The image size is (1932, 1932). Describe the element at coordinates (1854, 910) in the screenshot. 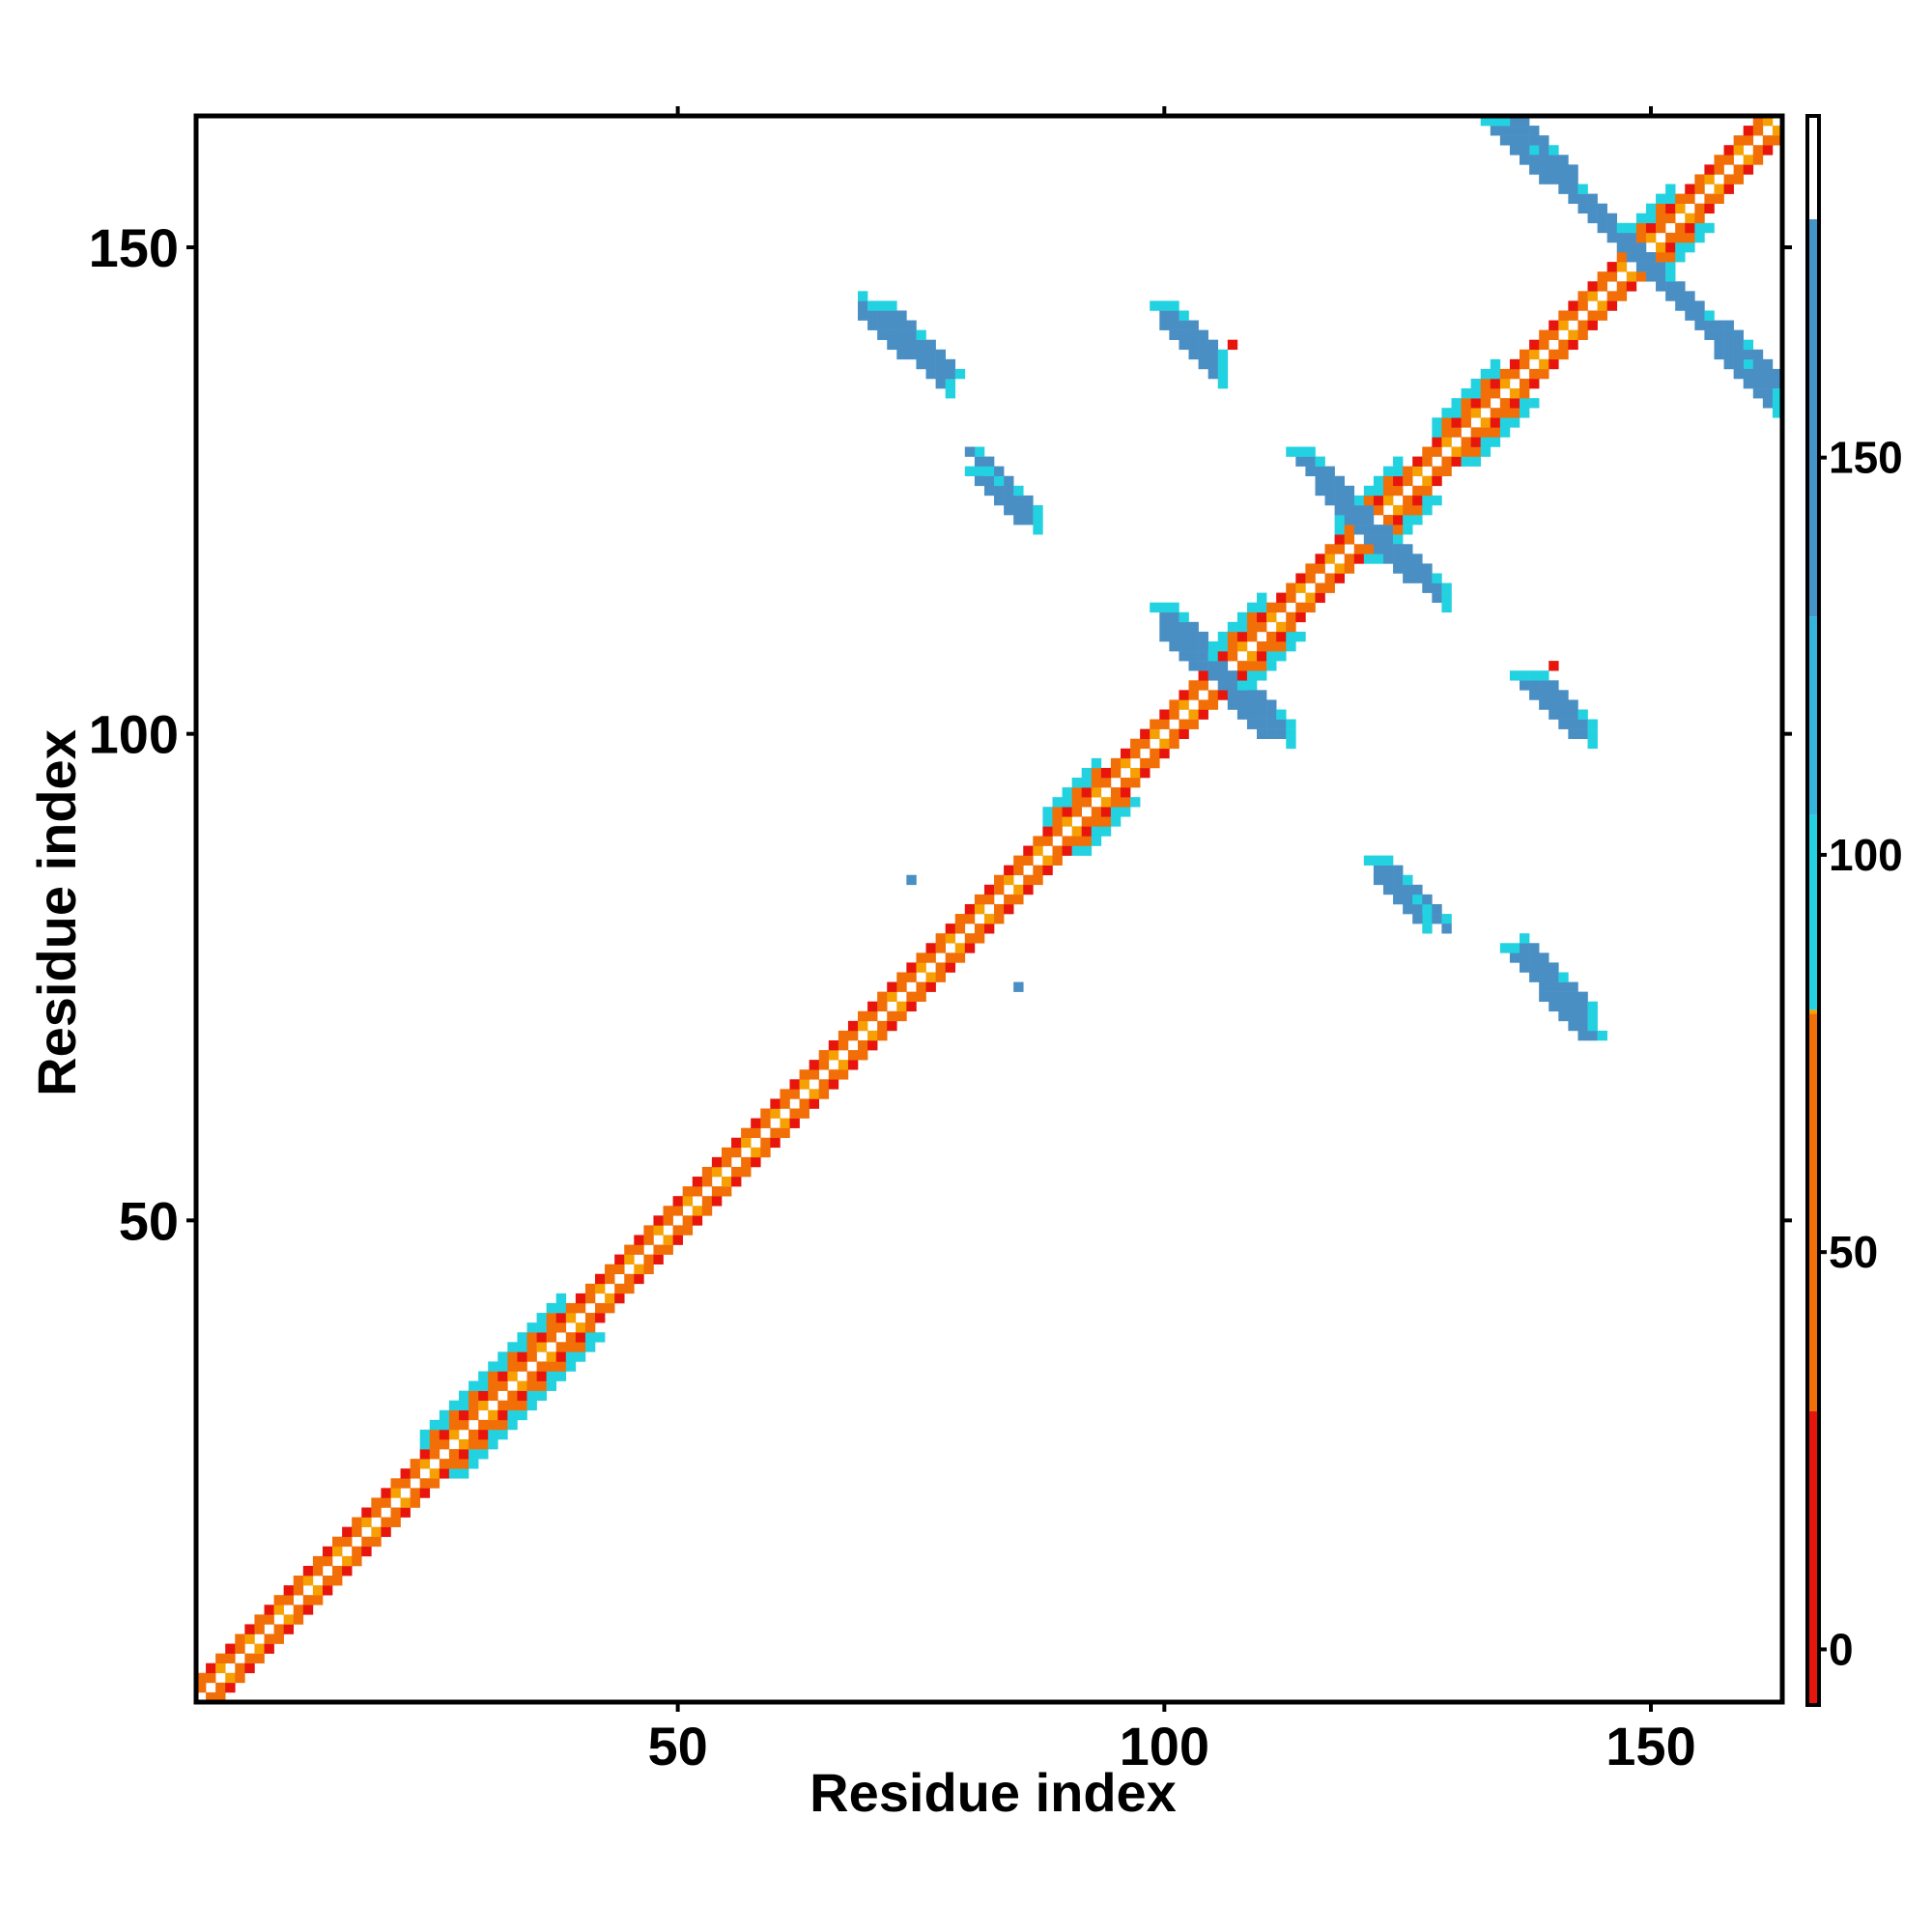

I see `colorbar: 0 50 100 150` at that location.